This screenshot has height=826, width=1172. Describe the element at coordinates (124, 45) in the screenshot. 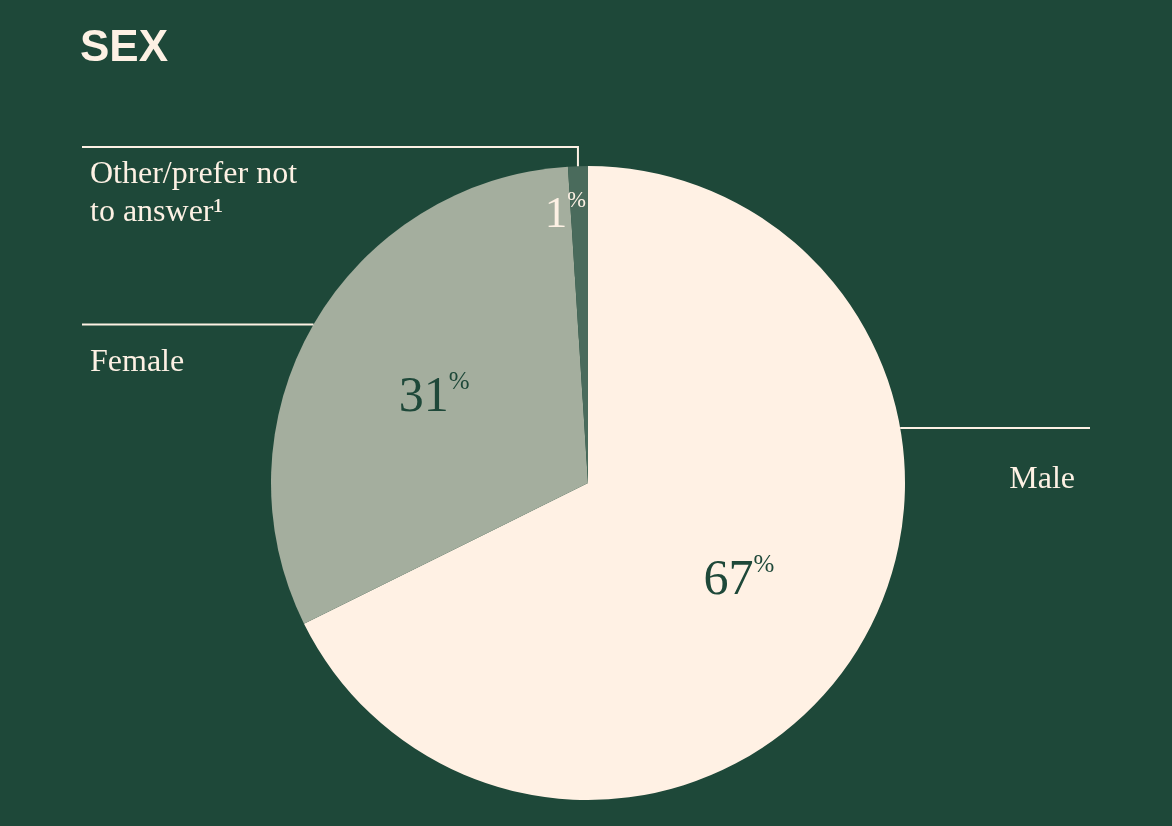

I see `chart-title: SEX` at that location.